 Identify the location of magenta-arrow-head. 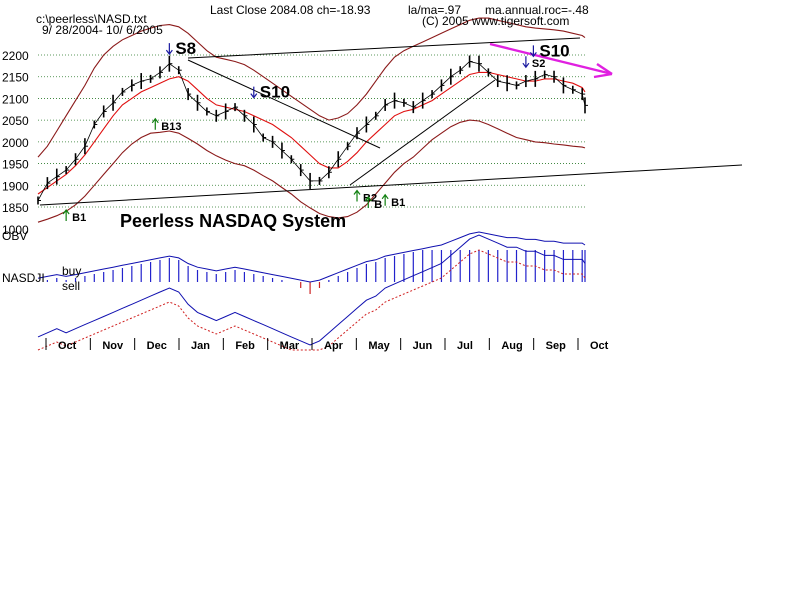
(603, 71).